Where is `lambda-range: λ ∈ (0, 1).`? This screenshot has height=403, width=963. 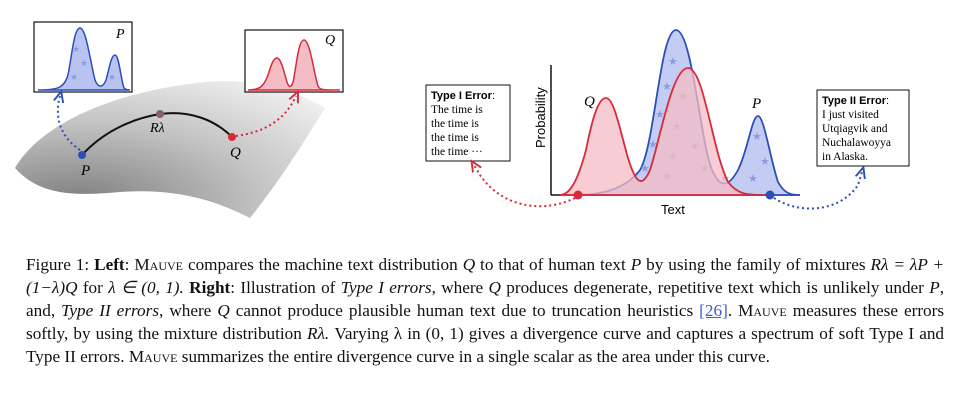
lambda-range: λ ∈ (0, 1). is located at coordinates (146, 287).